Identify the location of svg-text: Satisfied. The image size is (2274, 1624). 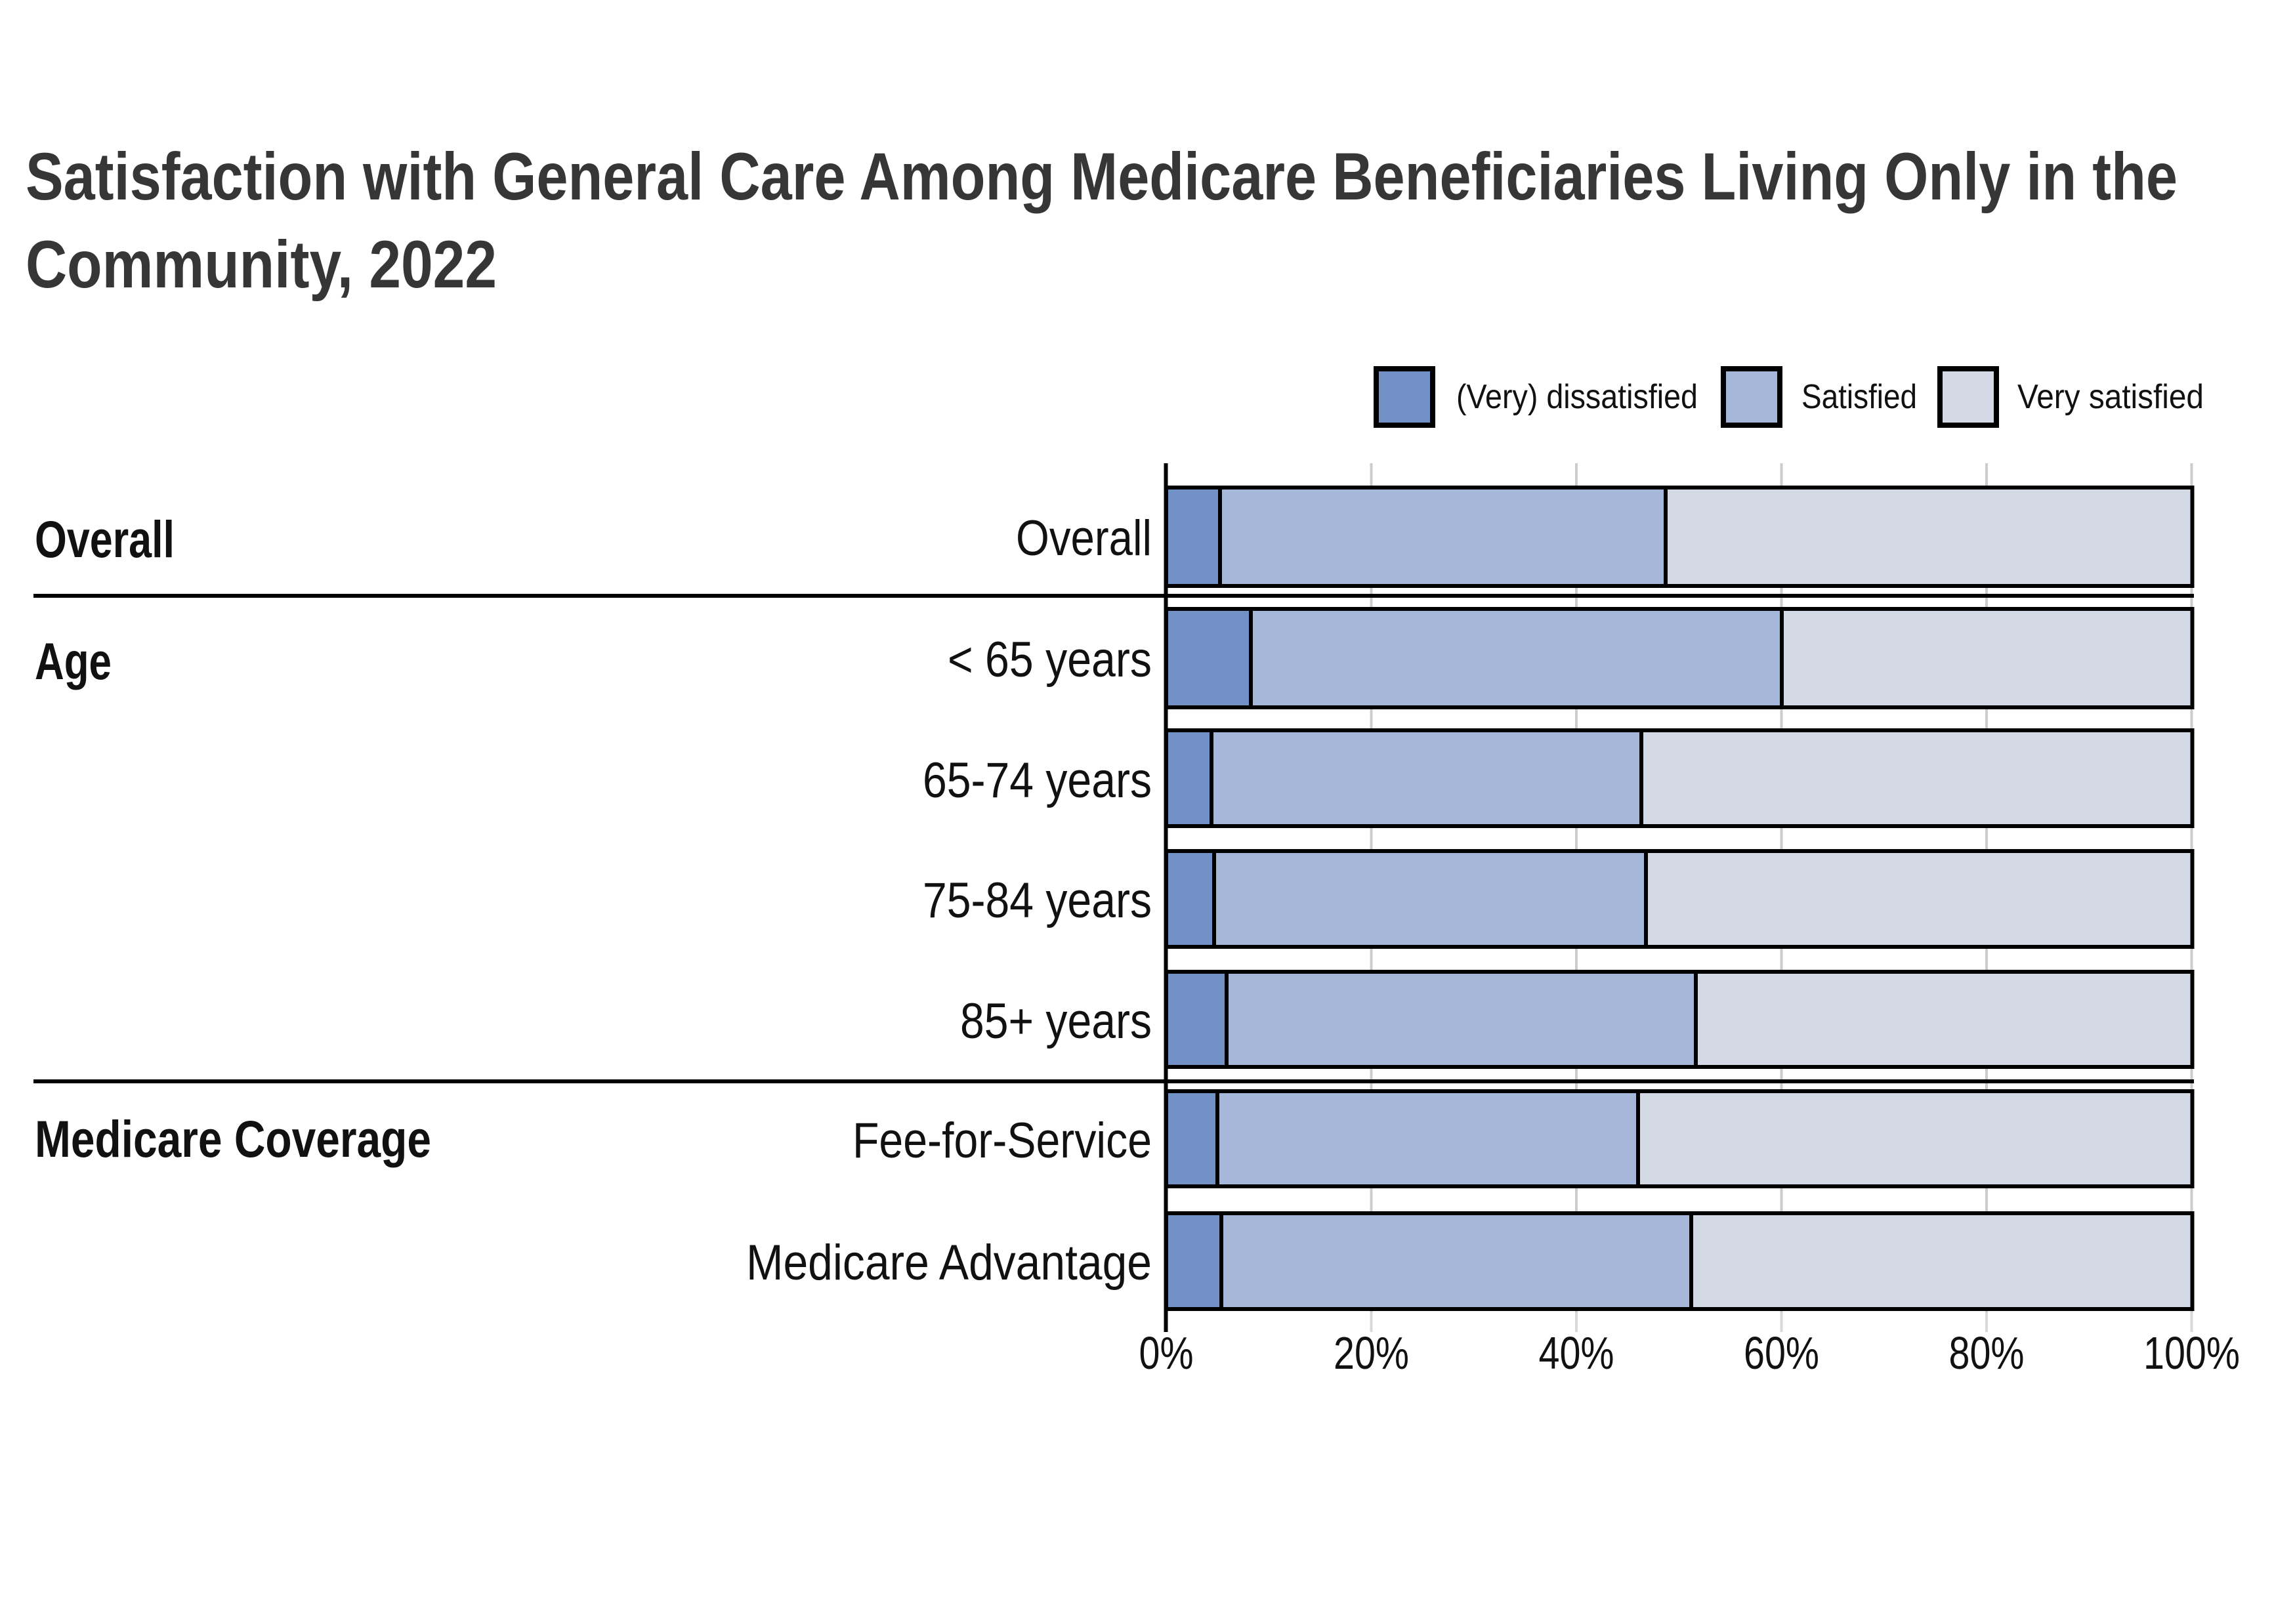
(1859, 397).